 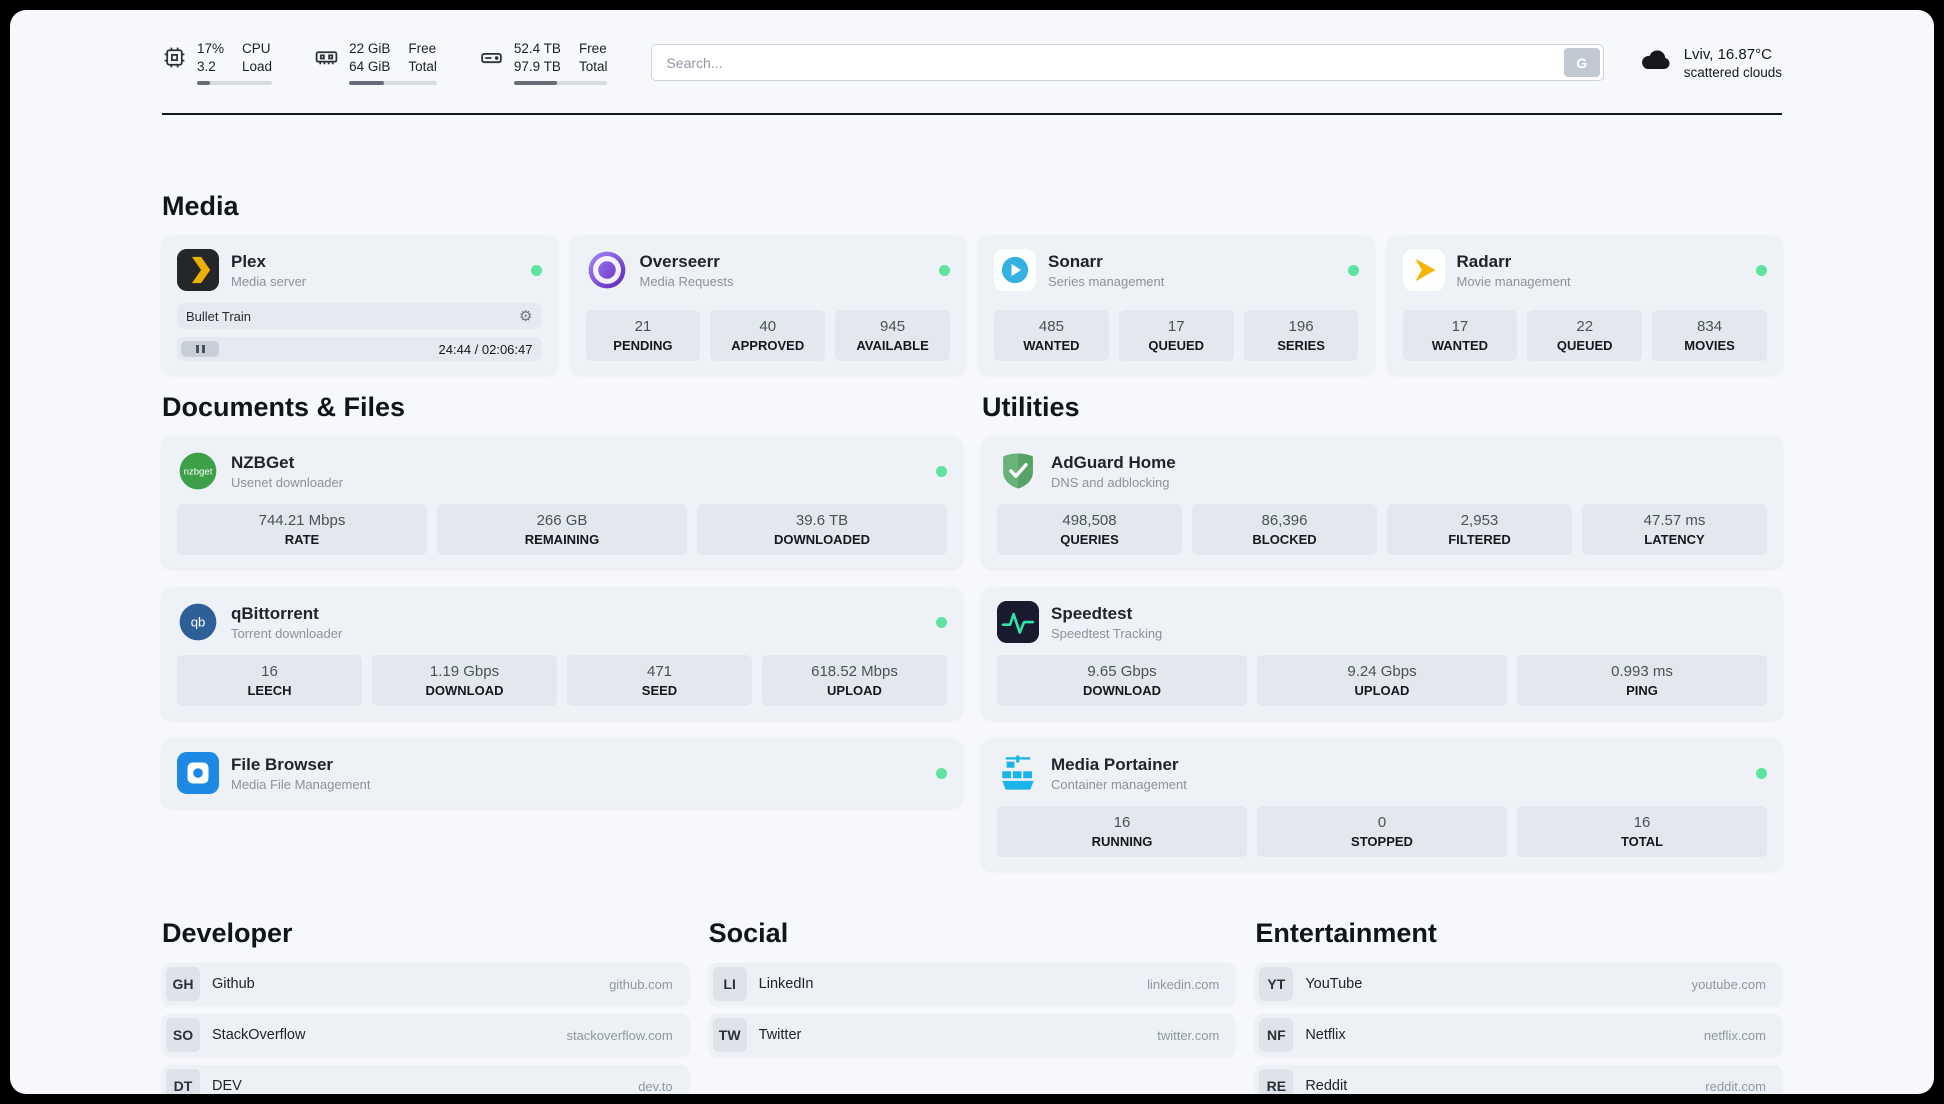 I want to click on weather-condition: scattered clouds, so click(x=1732, y=72).